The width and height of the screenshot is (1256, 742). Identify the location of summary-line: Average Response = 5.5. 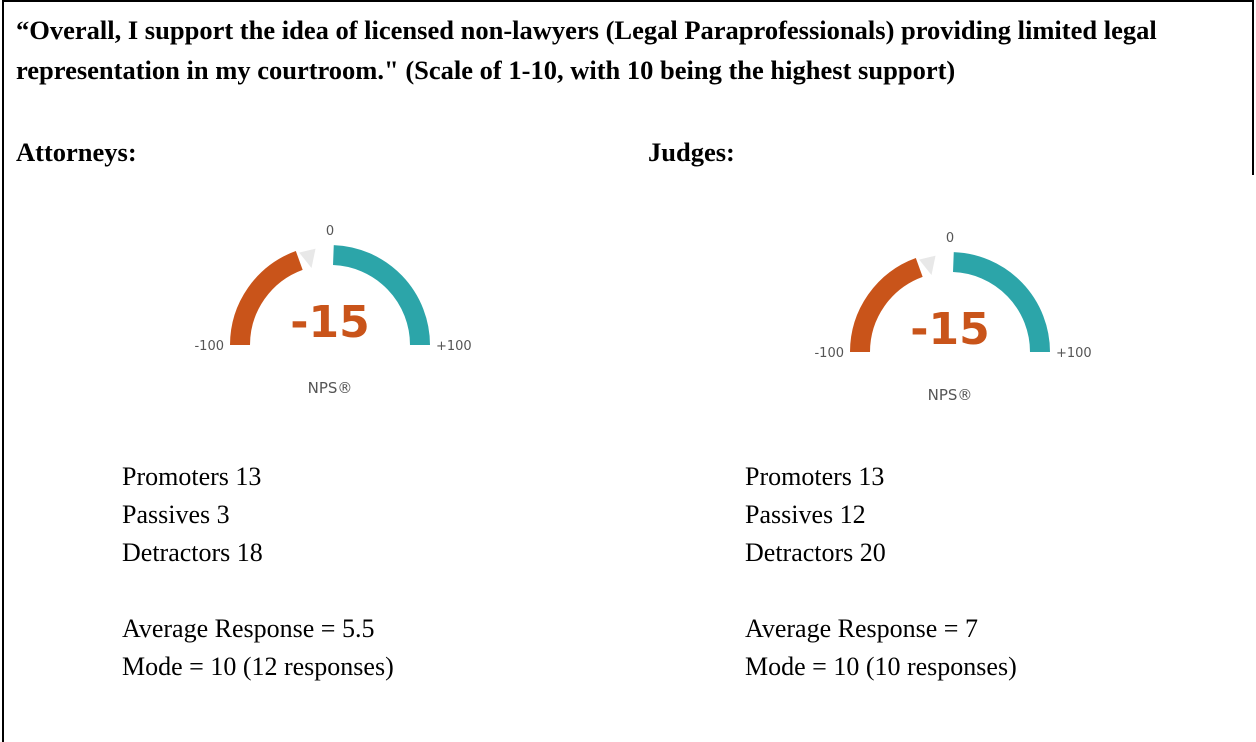
(248, 628).